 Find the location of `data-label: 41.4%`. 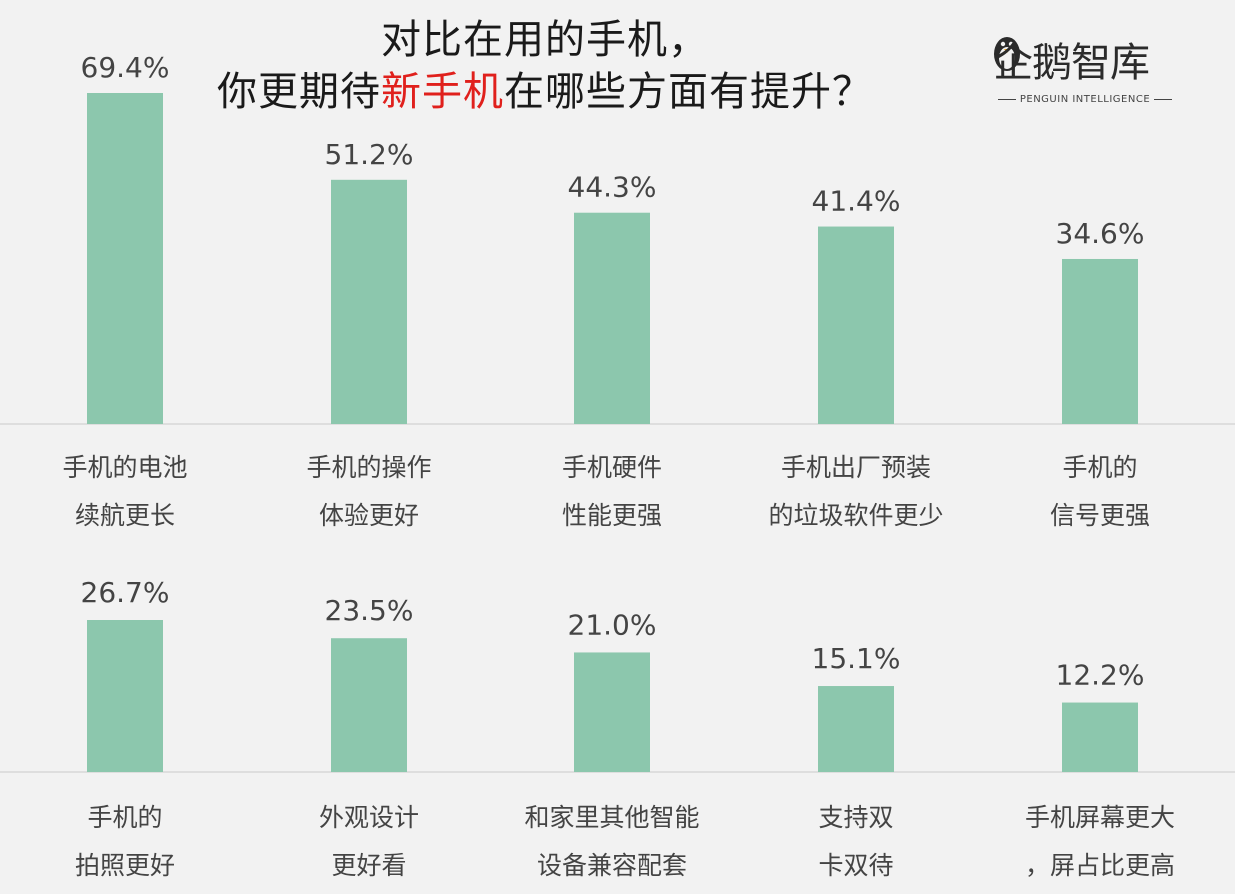

data-label: 41.4% is located at coordinates (856, 201).